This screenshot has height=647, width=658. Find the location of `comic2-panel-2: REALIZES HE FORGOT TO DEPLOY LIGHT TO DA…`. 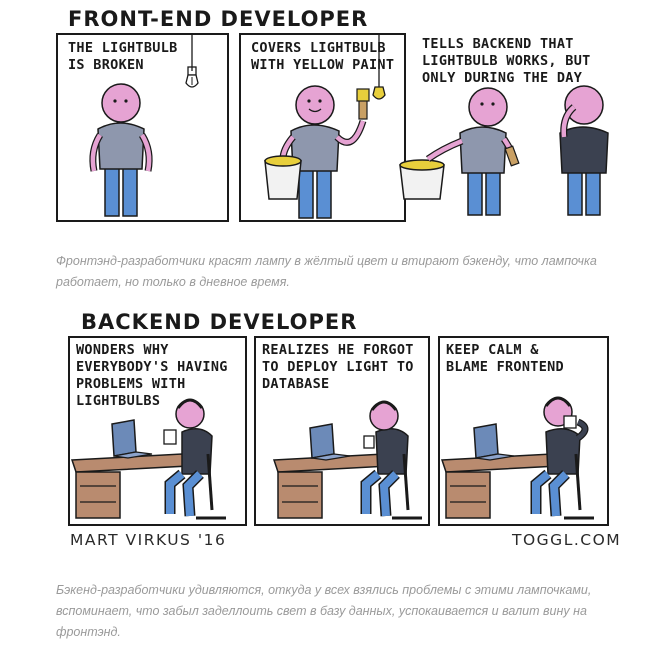

comic2-panel-2: REALIZES HE FORGOT TO DEPLOY LIGHT TO DA… is located at coordinates (342, 431).